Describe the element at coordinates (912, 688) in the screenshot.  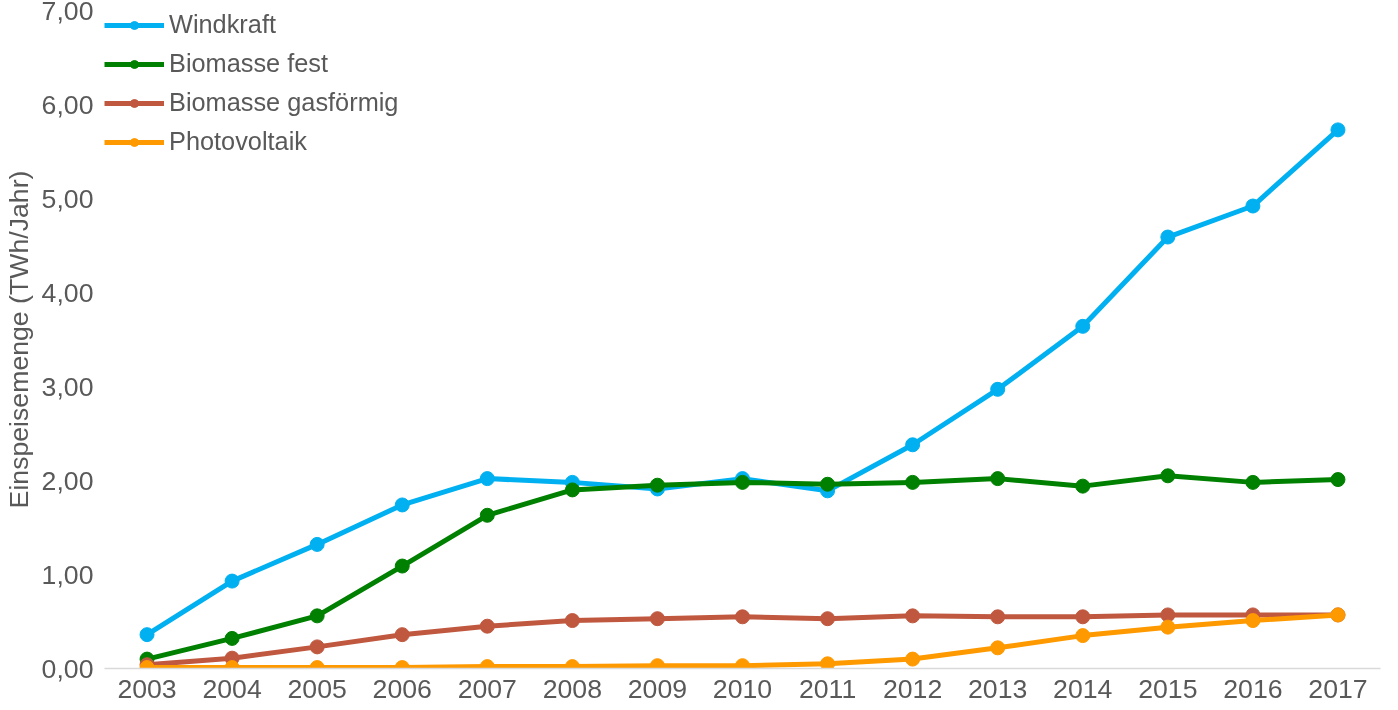
I see `x-tick-label: 2012` at that location.